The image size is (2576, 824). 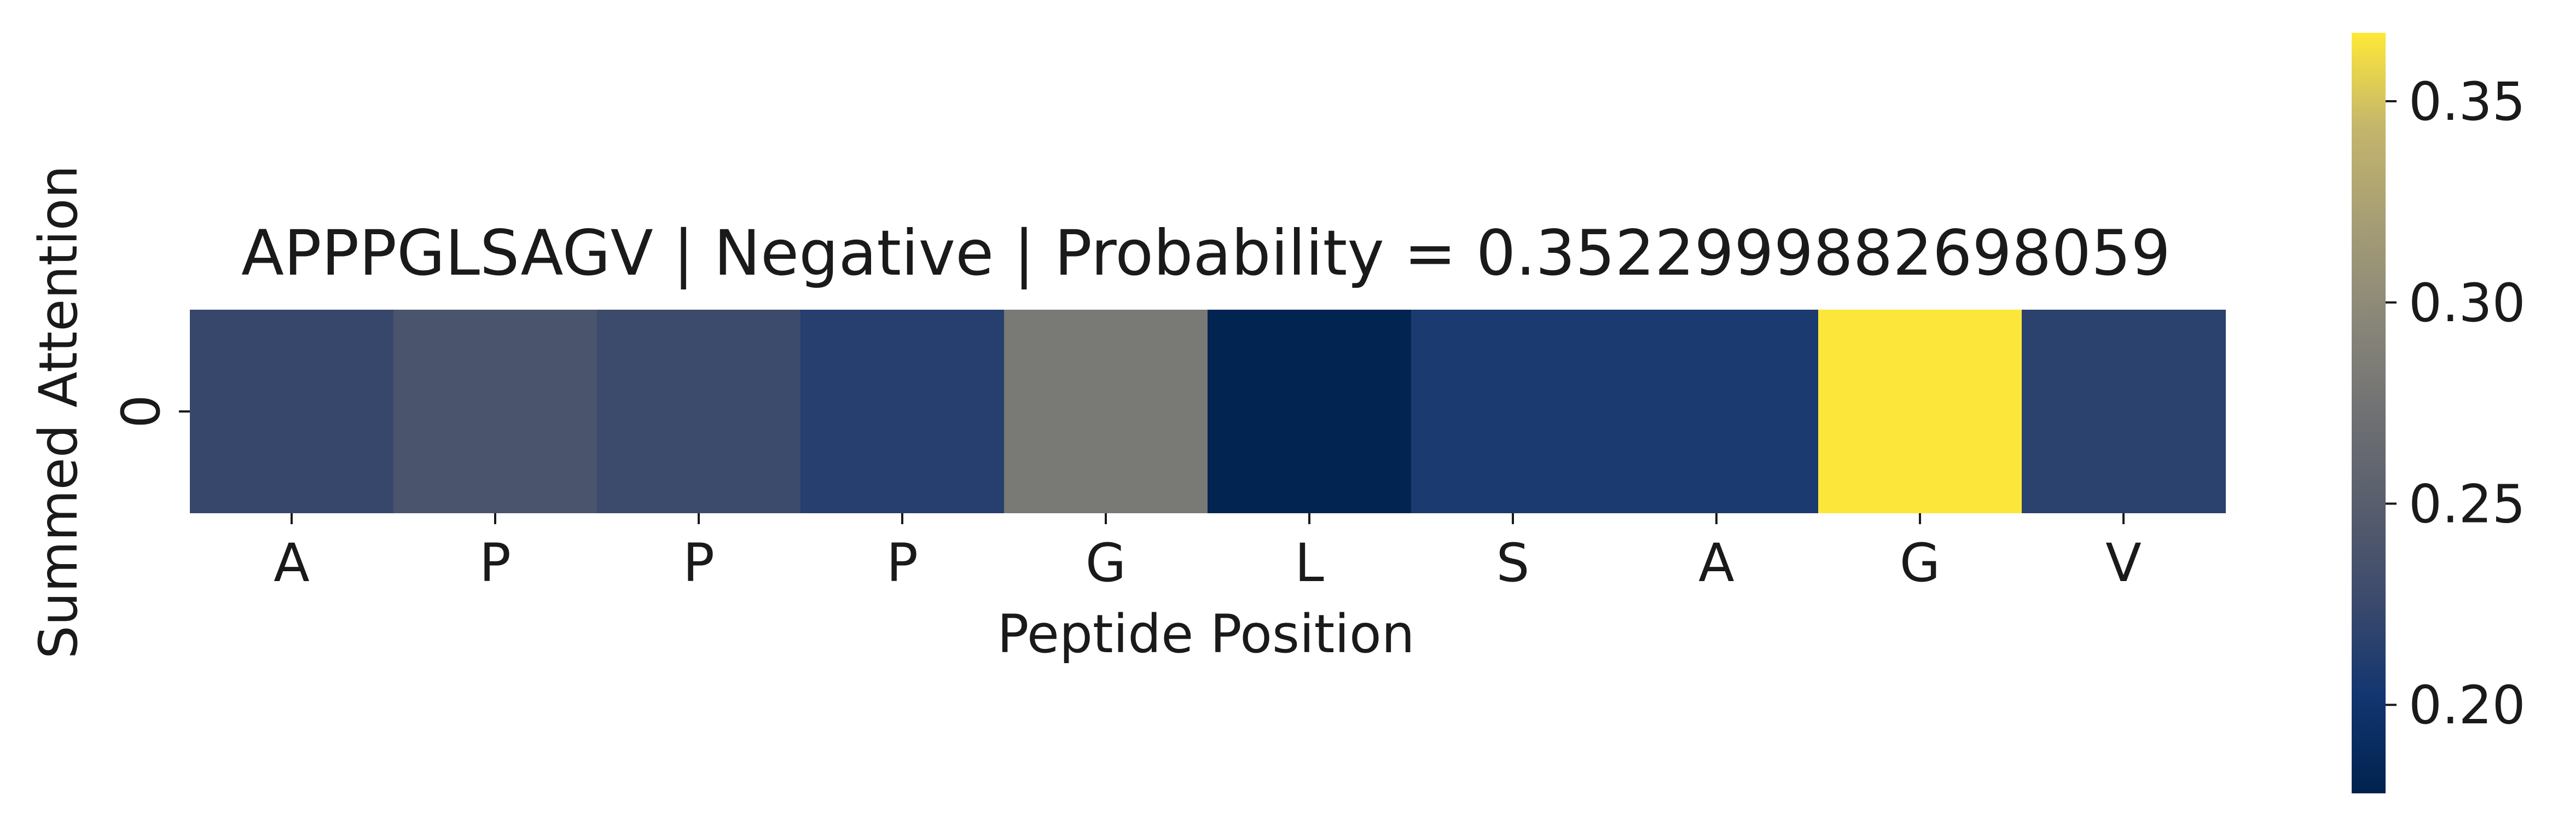 What do you see at coordinates (1513, 563) in the screenshot?
I see `x-tick-label: S` at bounding box center [1513, 563].